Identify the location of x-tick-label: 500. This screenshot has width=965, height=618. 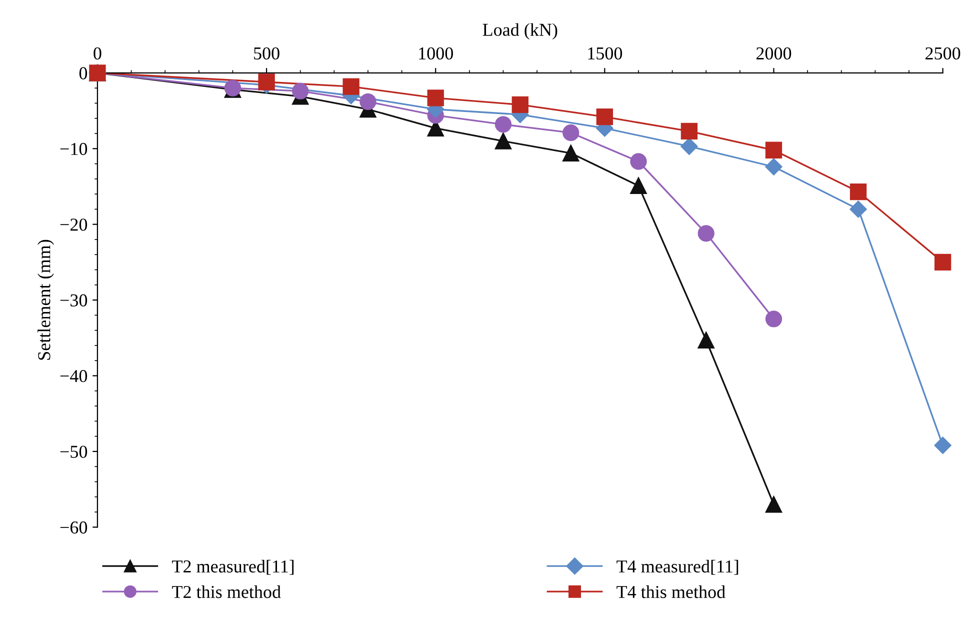
(267, 53).